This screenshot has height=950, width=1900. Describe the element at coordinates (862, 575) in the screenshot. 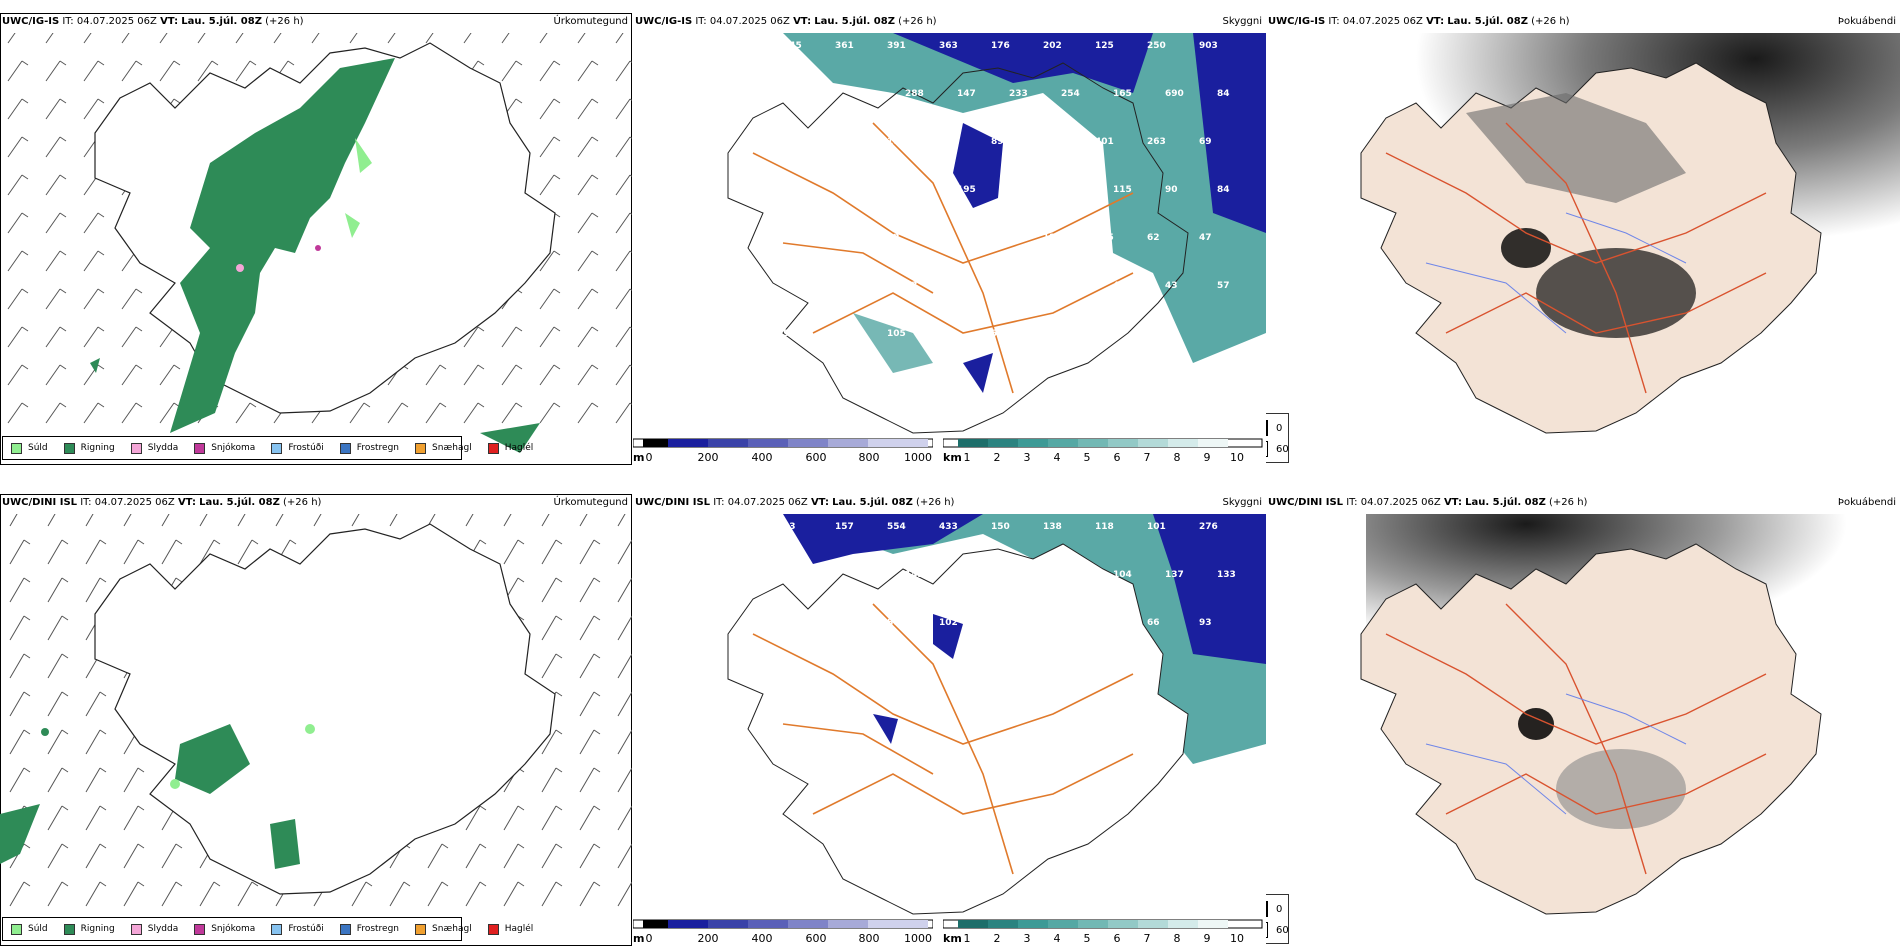

I see `visibility-value-label: 126` at that location.